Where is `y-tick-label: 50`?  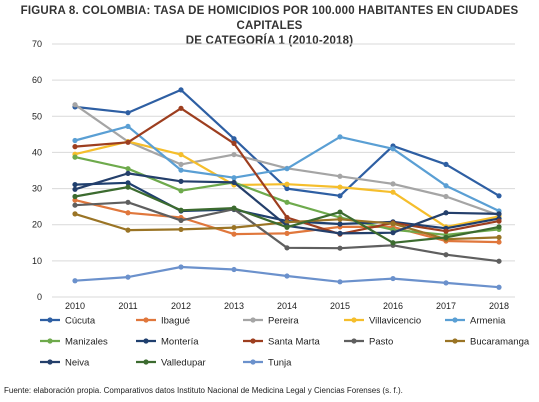
y-tick-label: 50 is located at coordinates (37, 116).